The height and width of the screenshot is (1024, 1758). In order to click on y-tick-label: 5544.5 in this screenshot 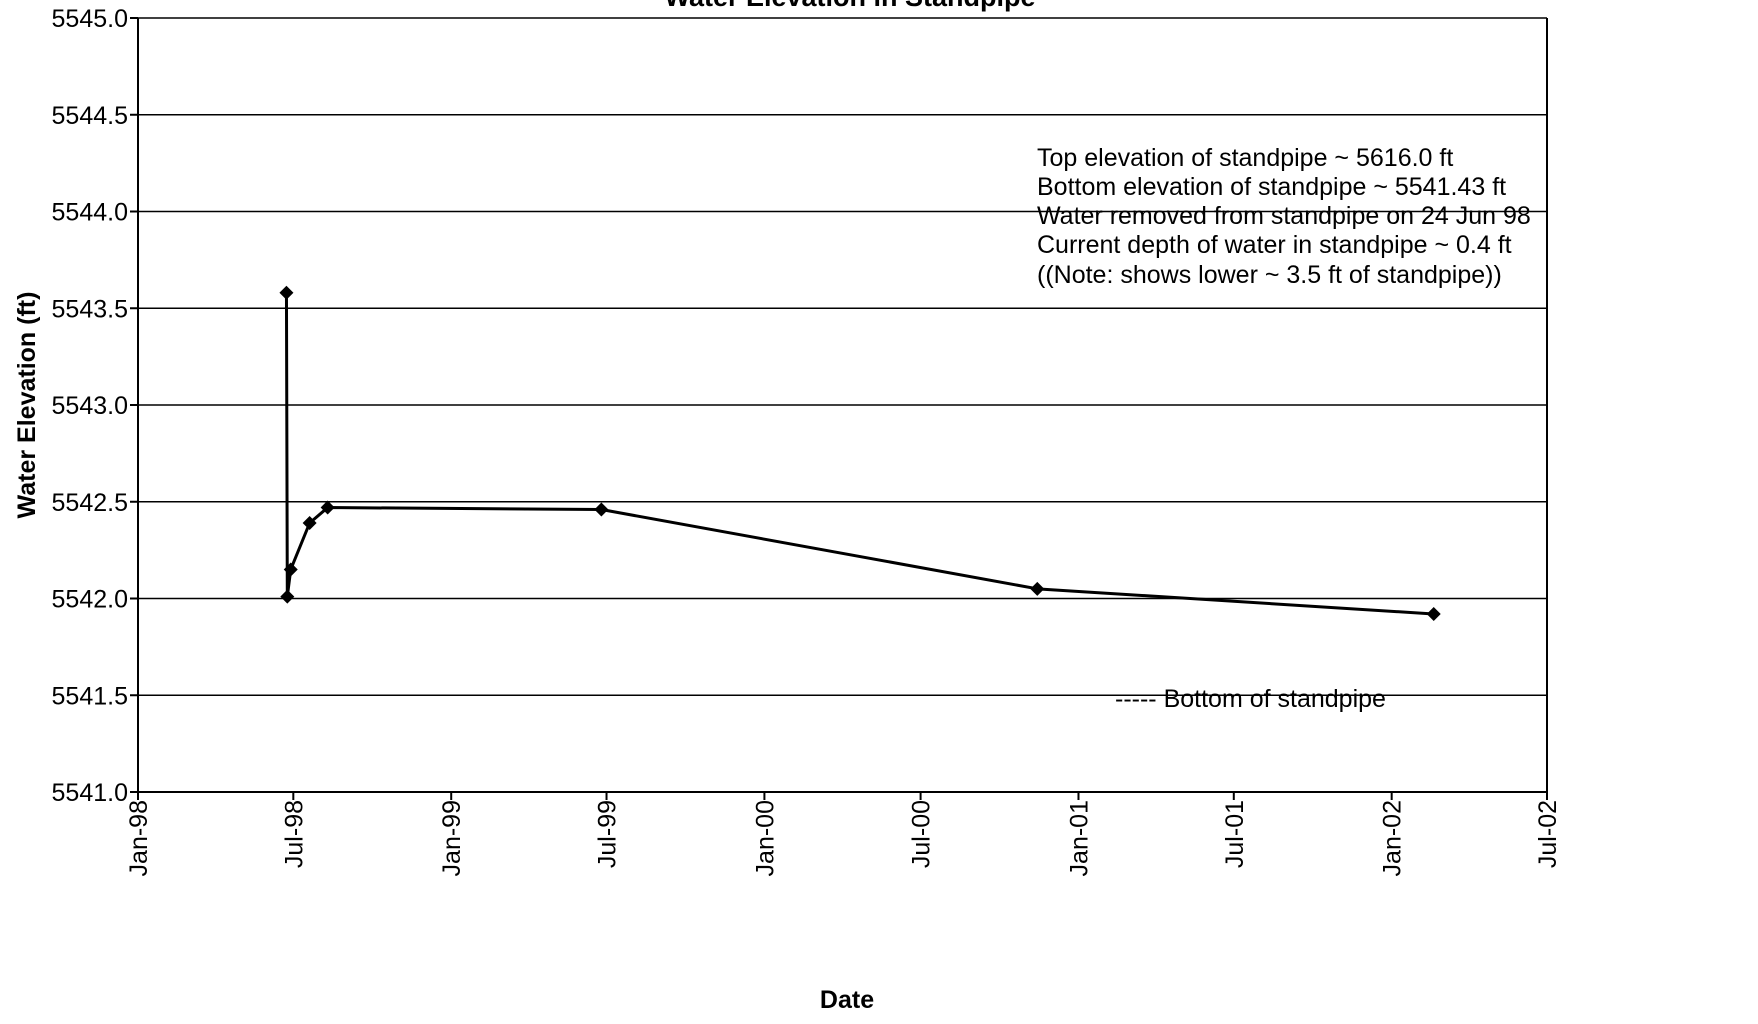, I will do `click(90, 116)`.